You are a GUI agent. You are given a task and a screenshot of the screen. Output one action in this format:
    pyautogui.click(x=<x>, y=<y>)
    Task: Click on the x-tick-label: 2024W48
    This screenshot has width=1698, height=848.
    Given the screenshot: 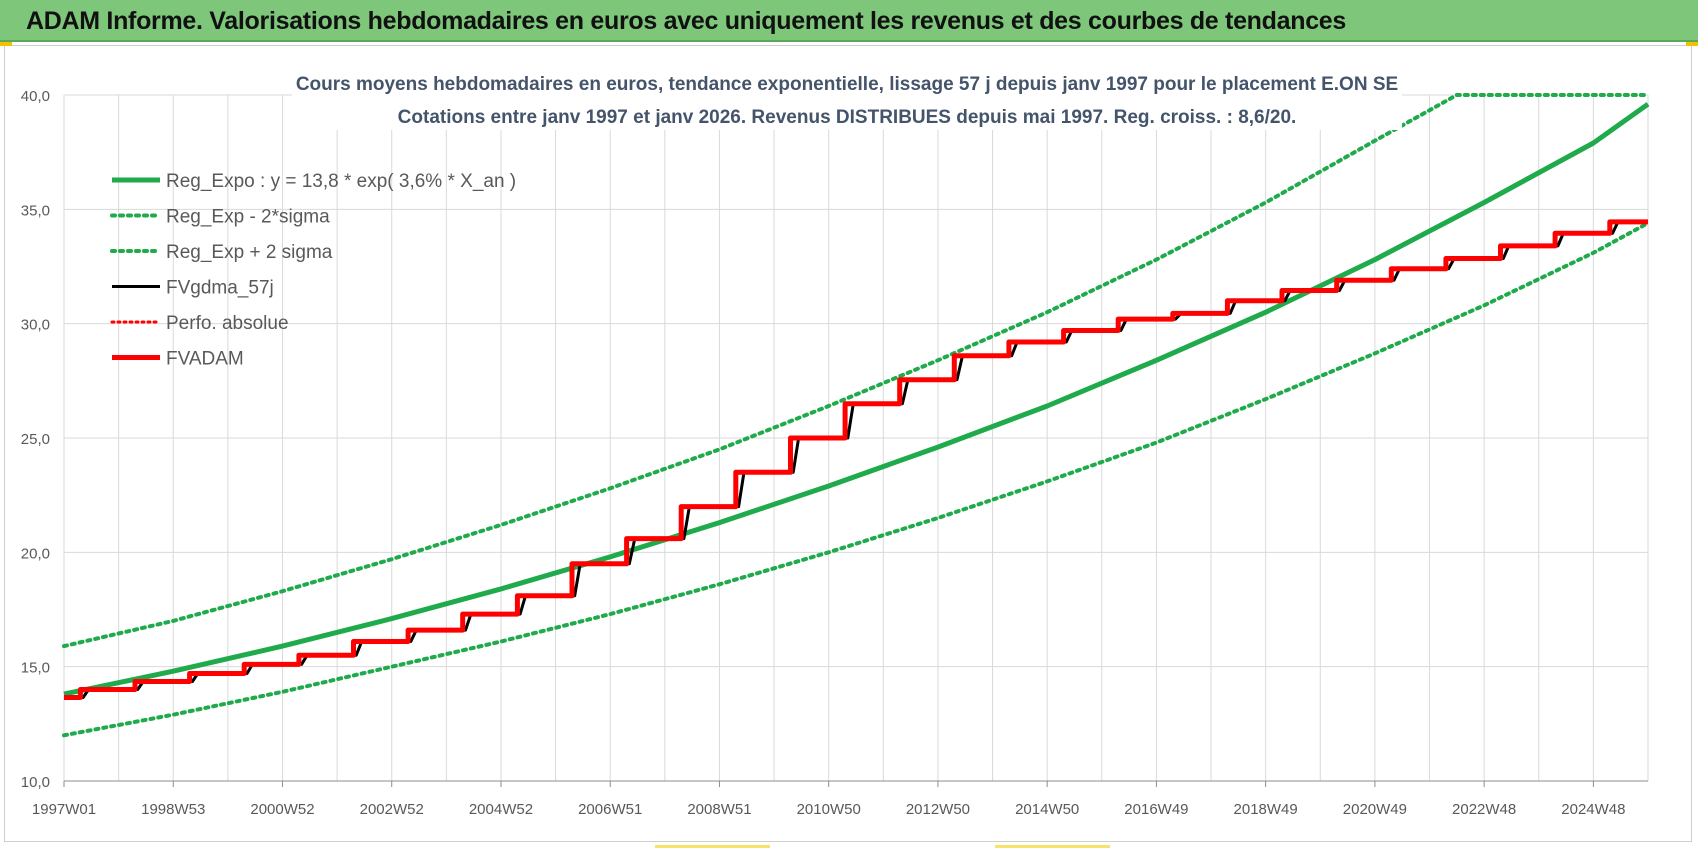 What is the action you would take?
    pyautogui.click(x=1593, y=809)
    